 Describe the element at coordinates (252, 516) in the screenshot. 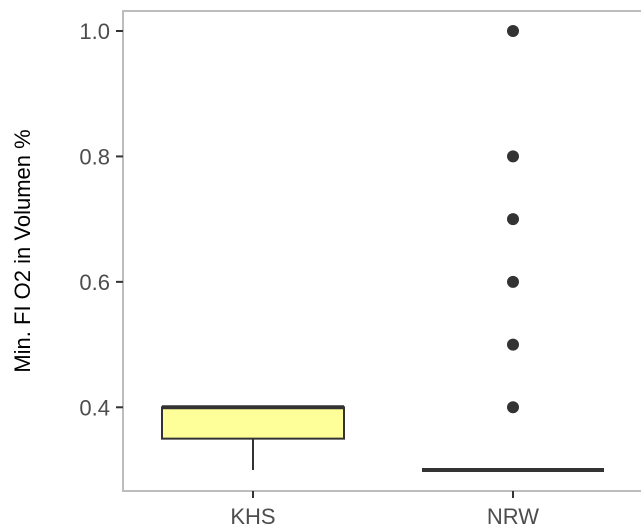

I see `x-tick-label: KHS` at that location.